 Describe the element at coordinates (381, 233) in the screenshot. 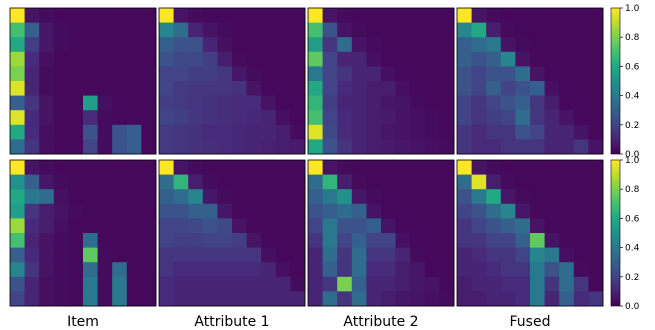

I see `panel-frame` at that location.